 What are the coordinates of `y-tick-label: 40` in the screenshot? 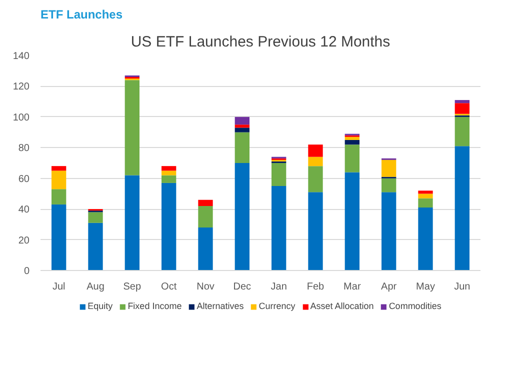 It's located at (24, 210).